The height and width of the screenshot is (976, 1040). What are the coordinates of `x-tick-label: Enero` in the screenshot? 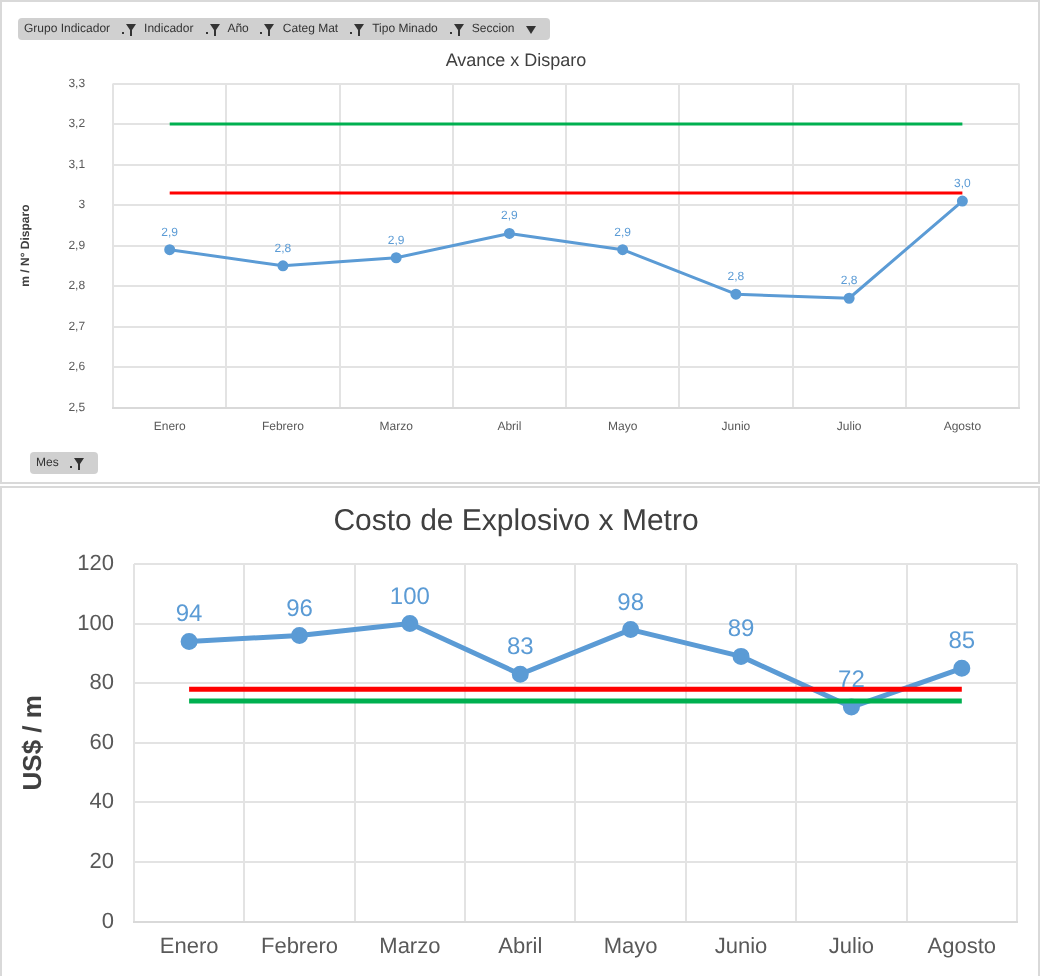 It's located at (189, 946).